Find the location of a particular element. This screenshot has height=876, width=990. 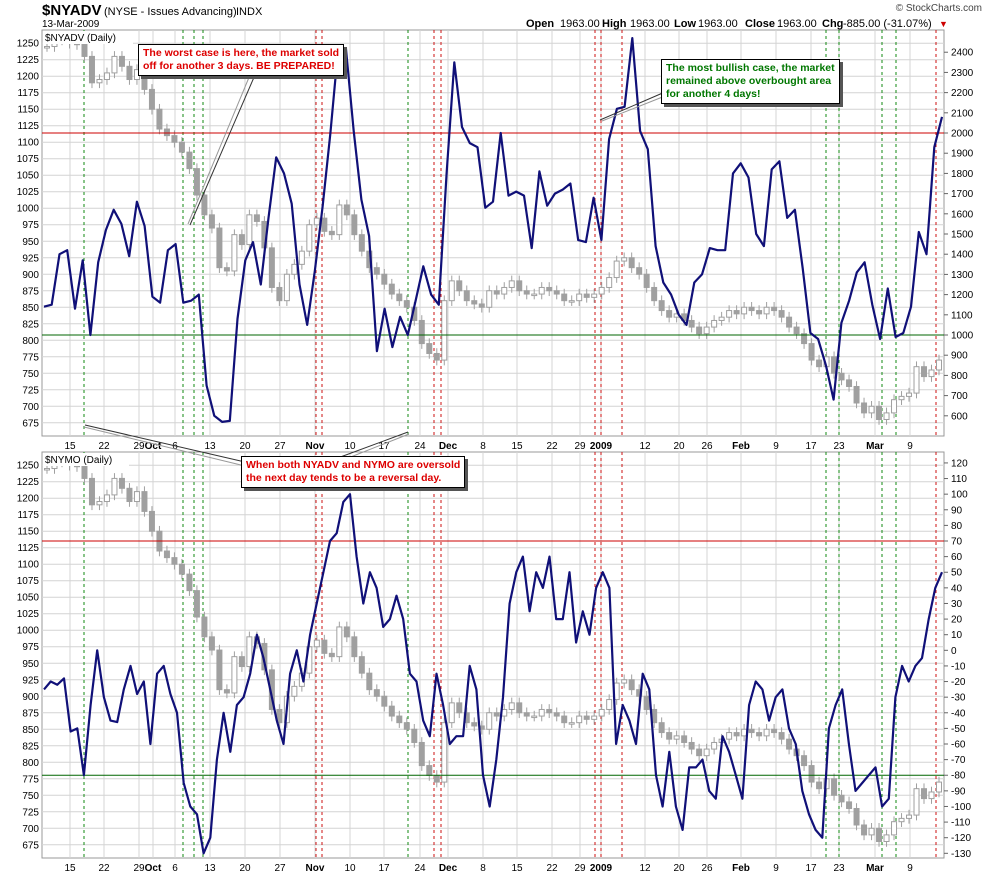

nyadv-panel-title: $NYADV (Daily) is located at coordinates (80, 38).